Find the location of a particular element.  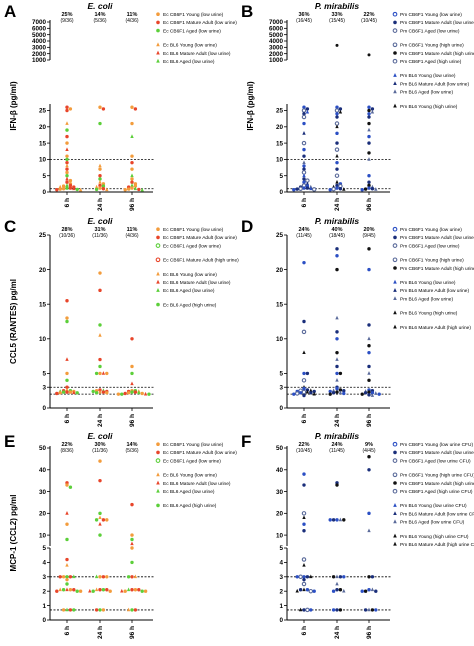

legend-label: Ec BL6 Young (low urine) is located at coordinates (190, 46).